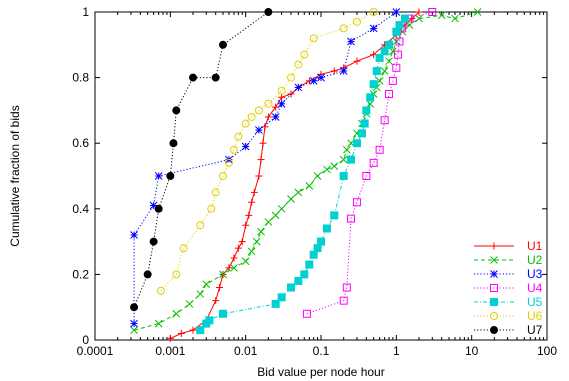 This screenshot has height=381, width=569. I want to click on y-tick-label: 0.8, so click(80, 78).